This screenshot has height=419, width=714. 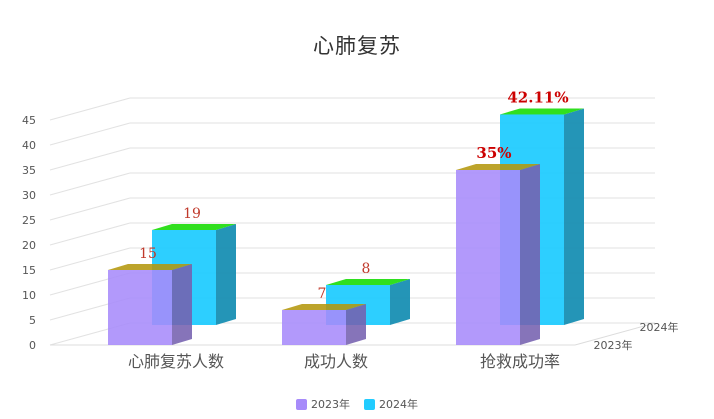 What do you see at coordinates (29, 270) in the screenshot?
I see `y-tick-label: 15` at bounding box center [29, 270].